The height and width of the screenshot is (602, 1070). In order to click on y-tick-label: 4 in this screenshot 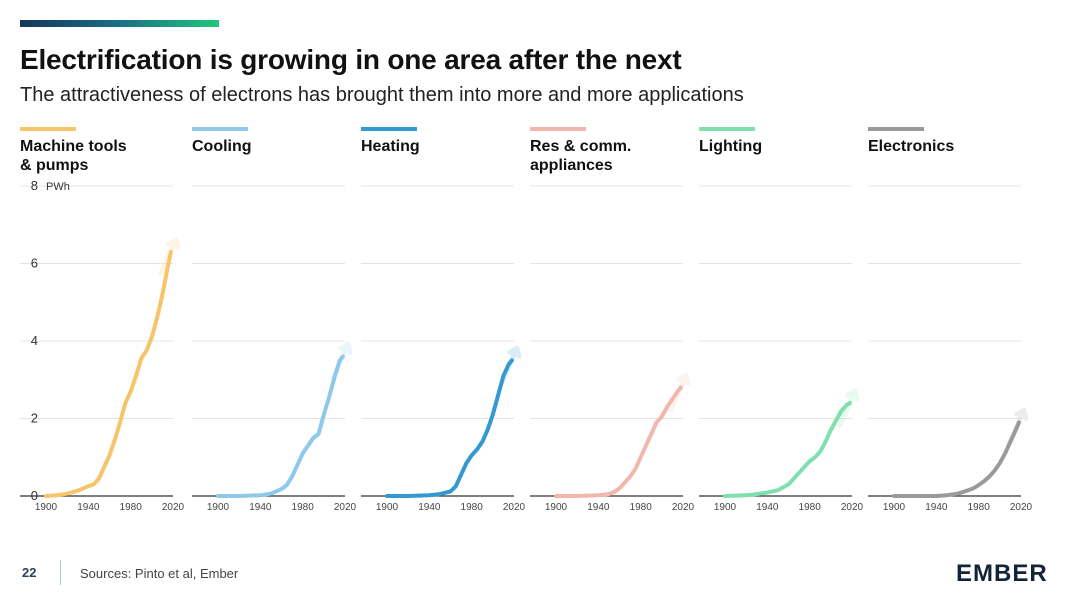, I will do `click(34, 340)`.